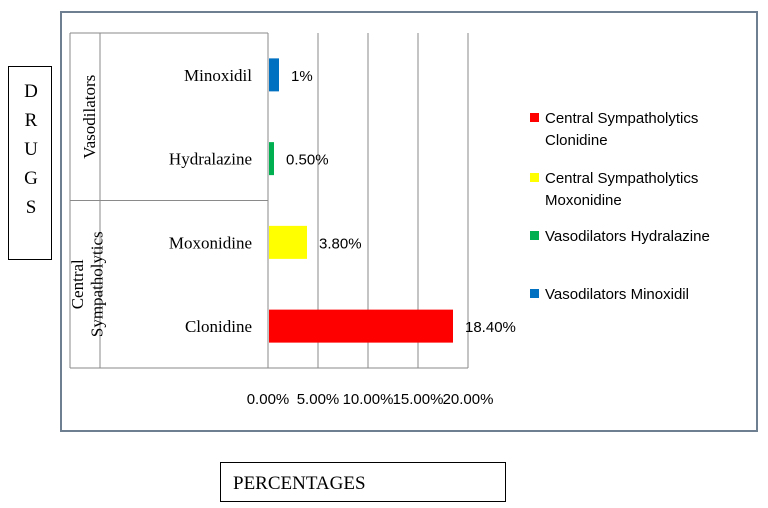 The width and height of the screenshot is (768, 508). I want to click on data-label: 0.50%, so click(307, 160).